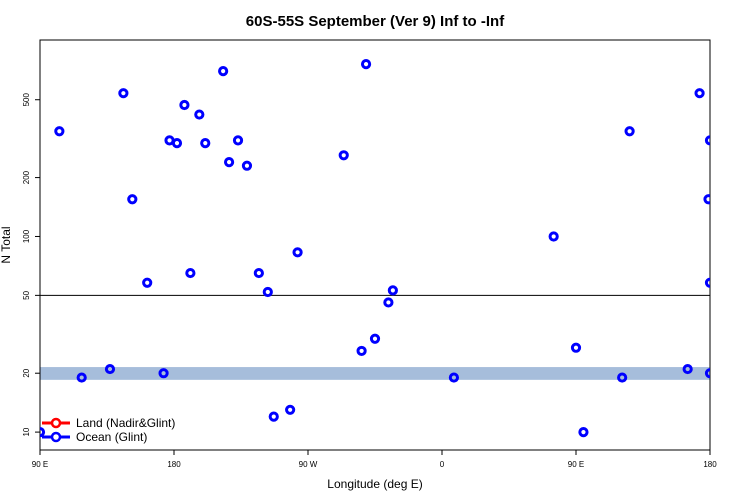  I want to click on legend-label: Ocean (Glint), so click(111, 437).